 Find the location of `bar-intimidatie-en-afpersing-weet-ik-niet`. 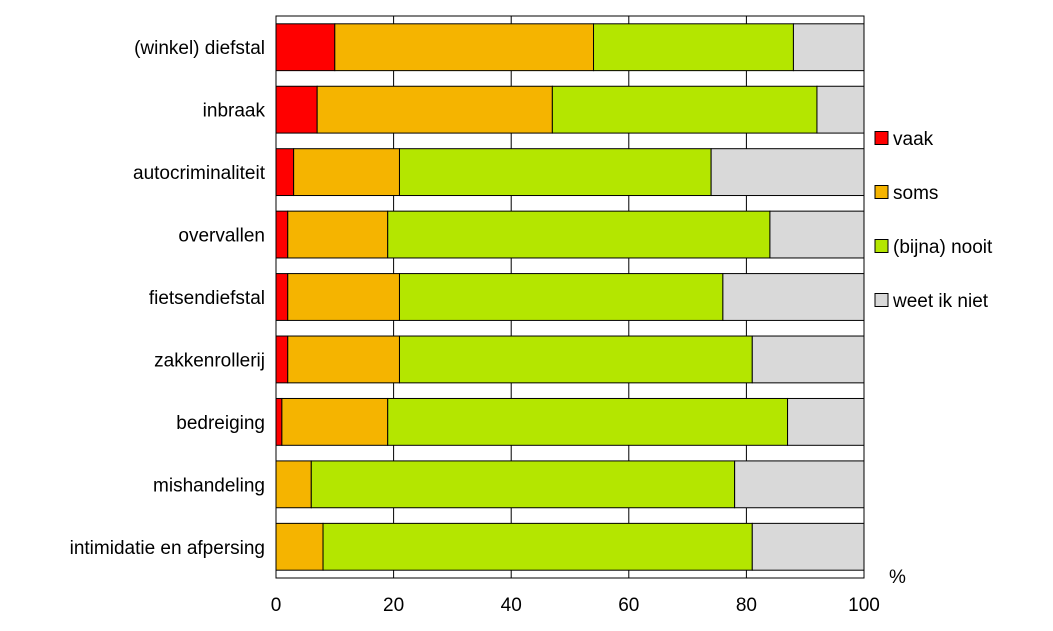

bar-intimidatie-en-afpersing-weet-ik-niet is located at coordinates (808, 546).